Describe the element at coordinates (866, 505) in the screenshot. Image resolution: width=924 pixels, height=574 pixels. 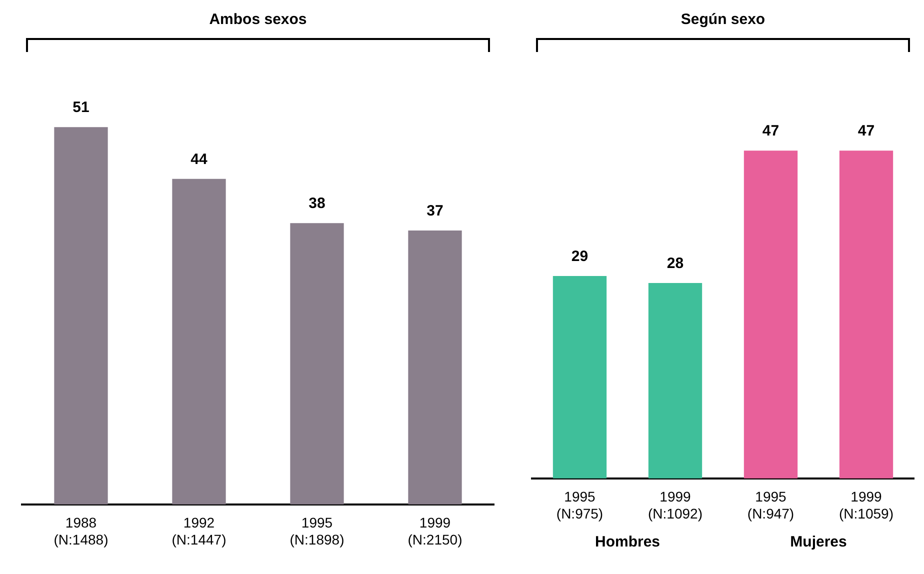
I see `x-tick-label: 1999 (N:1059)` at that location.